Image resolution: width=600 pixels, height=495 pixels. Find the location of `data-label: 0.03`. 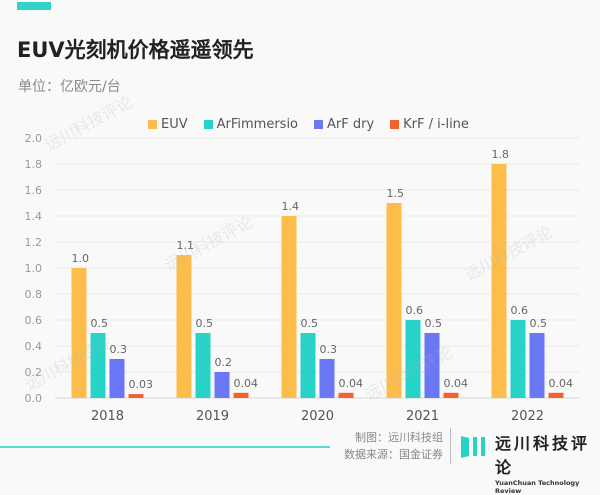

data-label: 0.03 is located at coordinates (141, 384).